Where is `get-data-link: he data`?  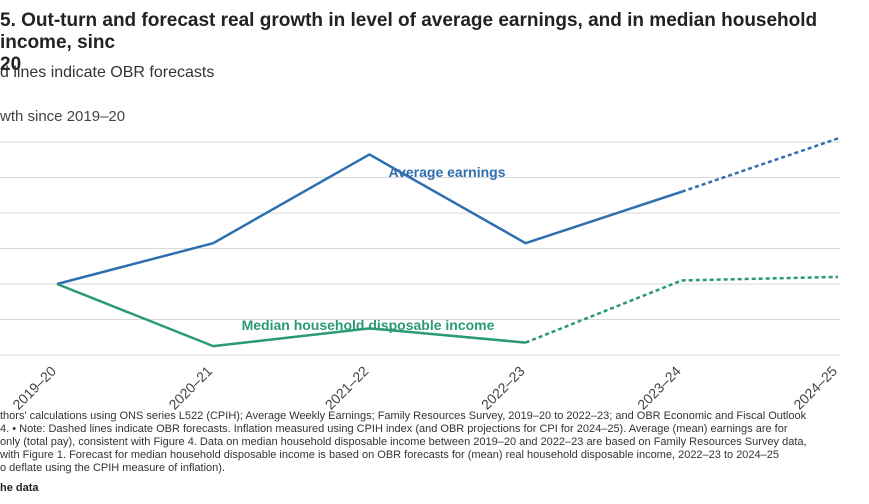
get-data-link: he data is located at coordinates (19, 488).